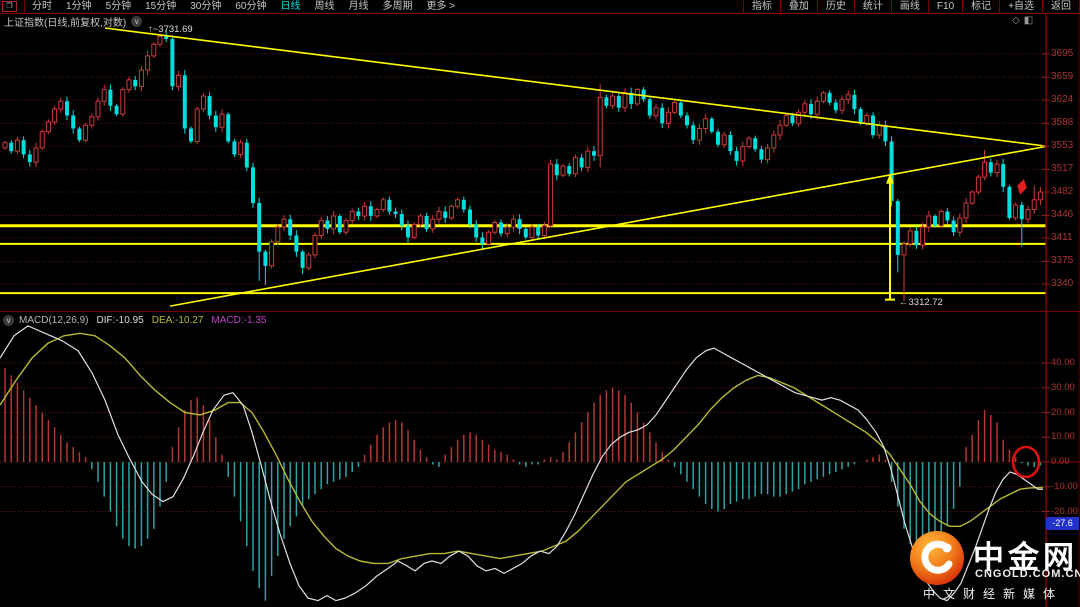 The height and width of the screenshot is (607, 1080). I want to click on price-tick-label: 3340, so click(1062, 284).